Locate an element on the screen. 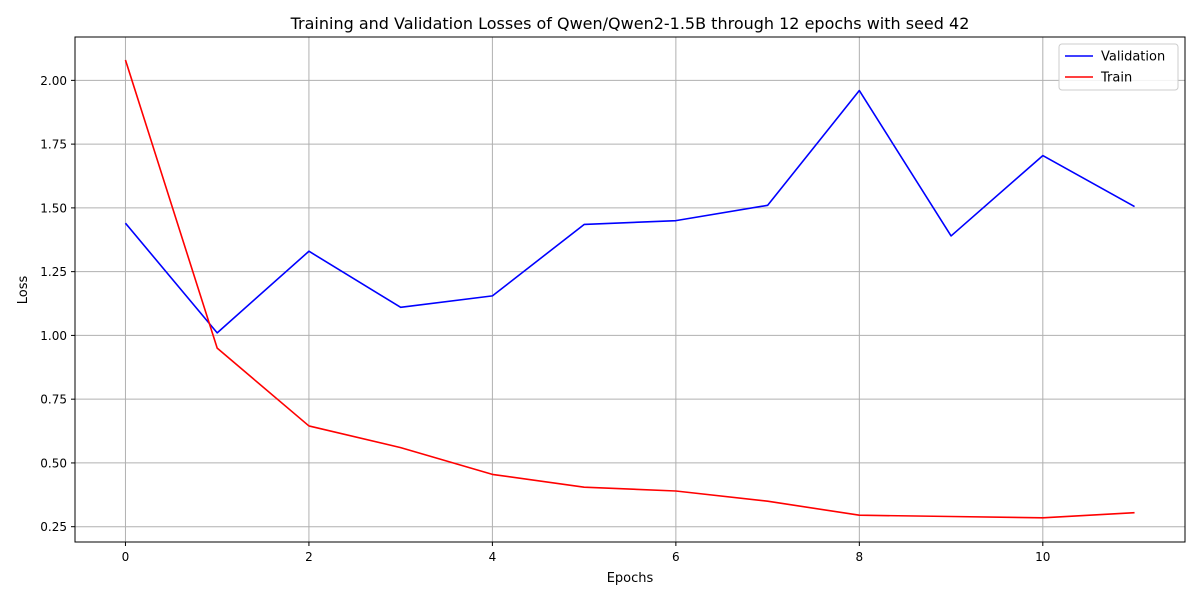 The width and height of the screenshot is (1200, 600). y-axis-label: Loss is located at coordinates (23, 290).